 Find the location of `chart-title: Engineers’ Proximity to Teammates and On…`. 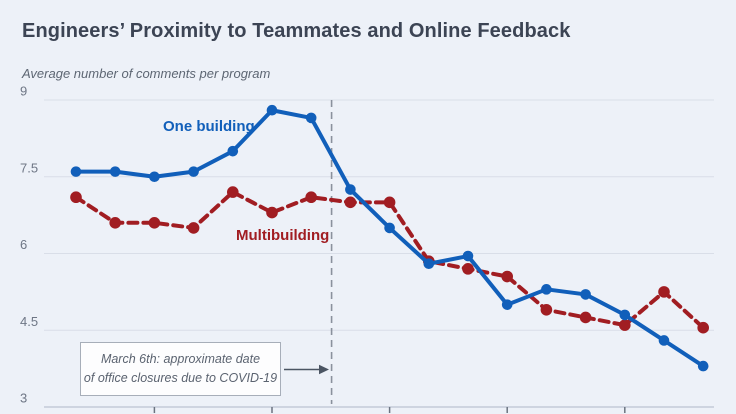

chart-title: Engineers’ Proximity to Teammates and On… is located at coordinates (296, 31).